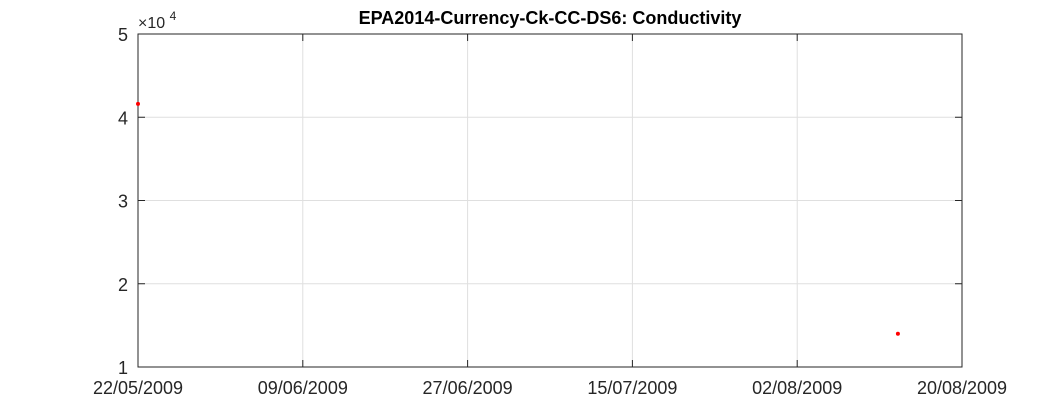 This screenshot has width=1063, height=413. What do you see at coordinates (123, 118) in the screenshot?
I see `y-tick-label: 4` at bounding box center [123, 118].